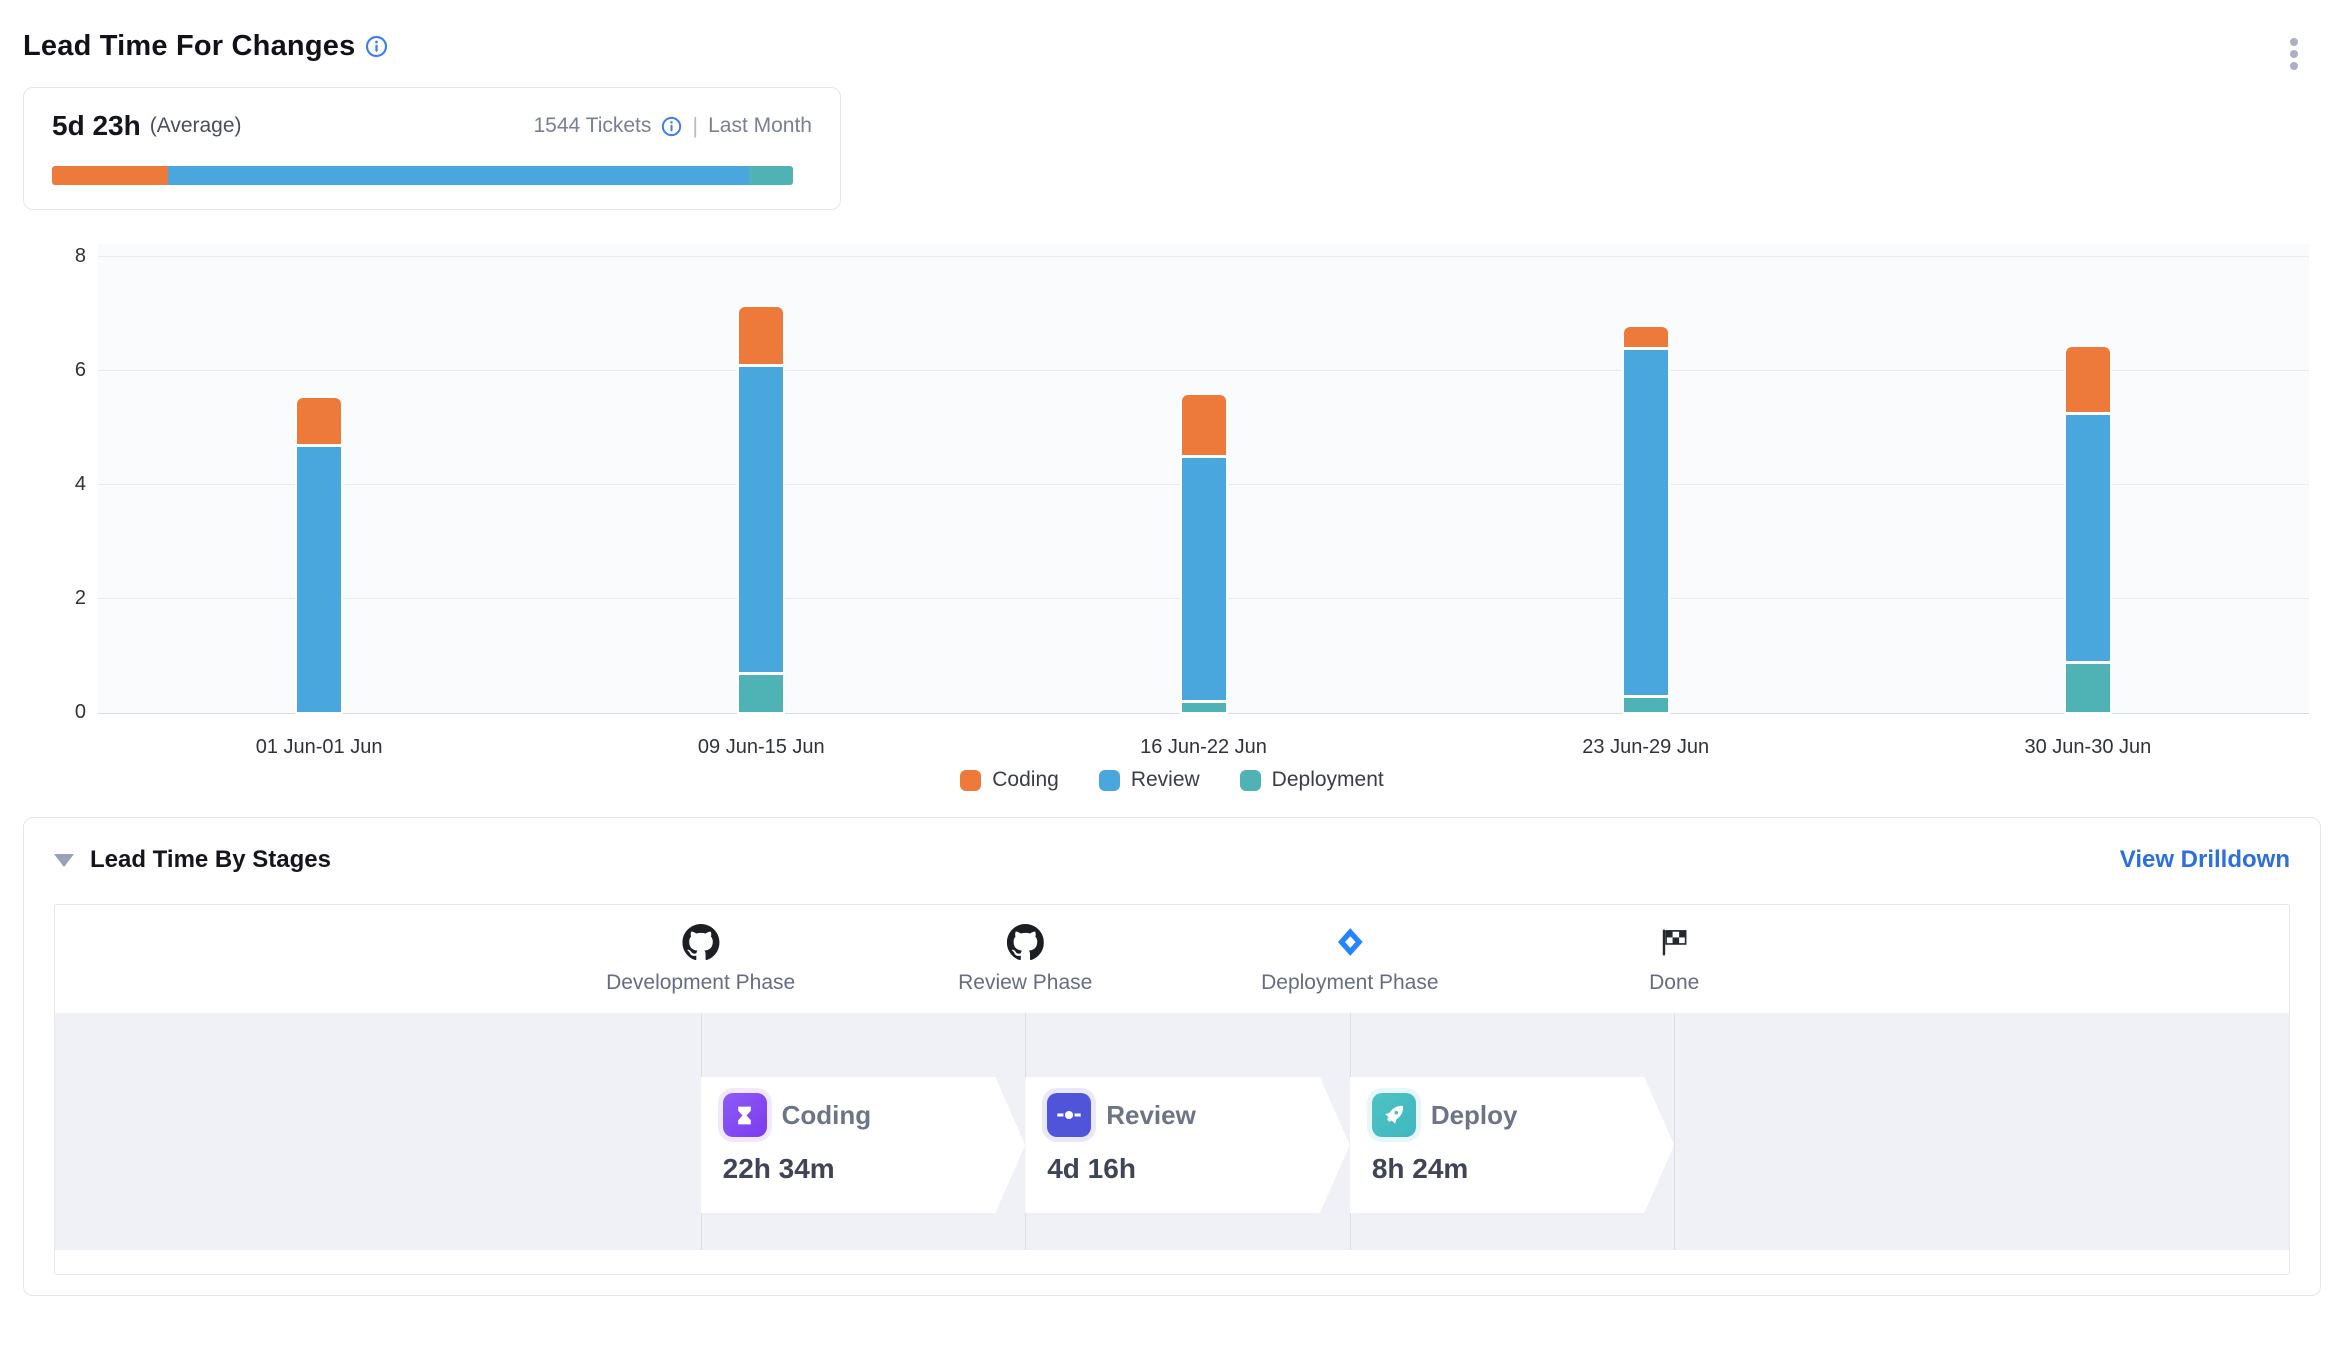  What do you see at coordinates (189, 46) in the screenshot?
I see `page-title: Lead Time For Changes` at bounding box center [189, 46].